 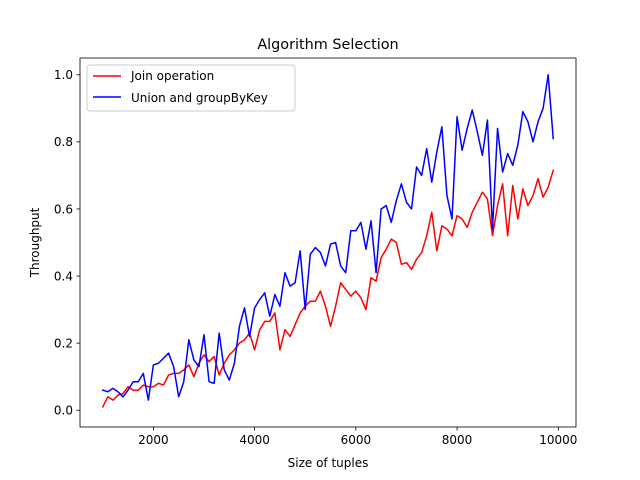 What do you see at coordinates (356, 440) in the screenshot?
I see `x-tick-label: 6000` at bounding box center [356, 440].